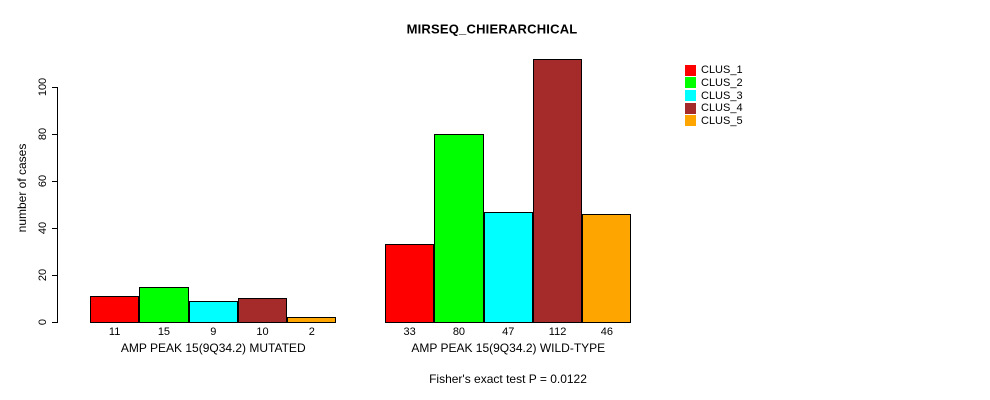 The height and width of the screenshot is (400, 990). Describe the element at coordinates (722, 120) in the screenshot. I see `legend-label: CLUS_5` at that location.